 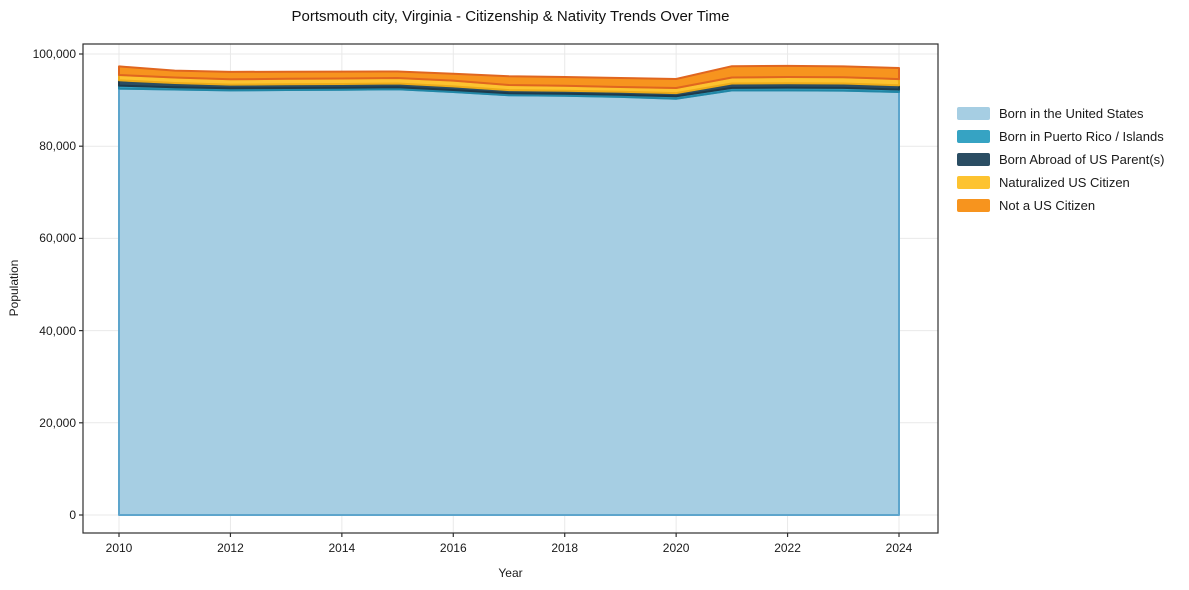 What do you see at coordinates (1082, 159) in the screenshot?
I see `legend-label: Born Abroad of US Parent(s)` at bounding box center [1082, 159].